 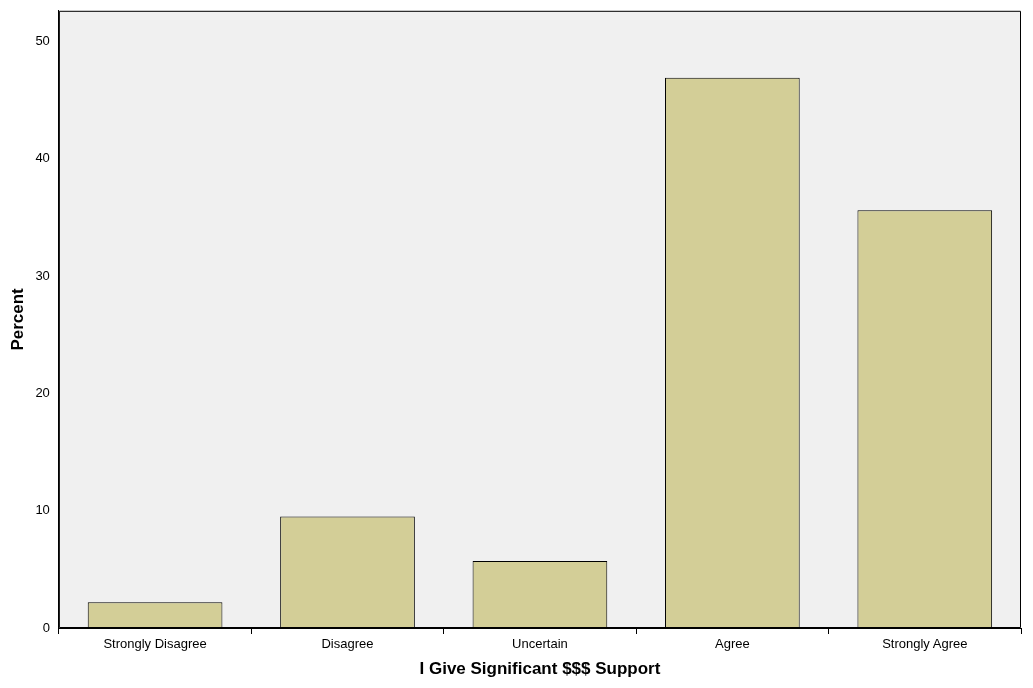 What do you see at coordinates (925, 644) in the screenshot?
I see `x-tick-label: Strongly Agree` at bounding box center [925, 644].